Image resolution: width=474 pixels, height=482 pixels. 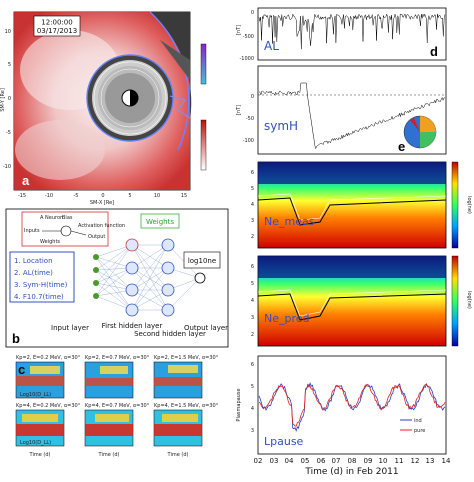 I want to click on symh-series-line, so click(x=352, y=116).